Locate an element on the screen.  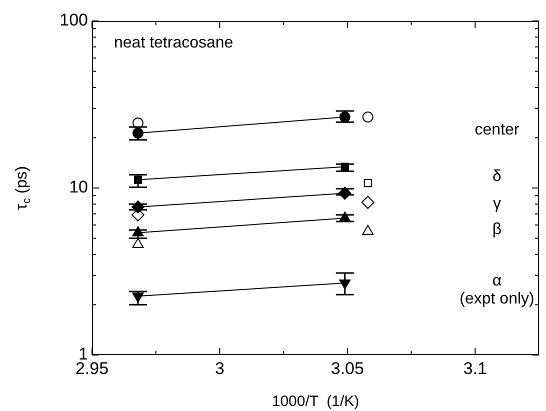
y-tick-label: 100 is located at coordinates (74, 20).